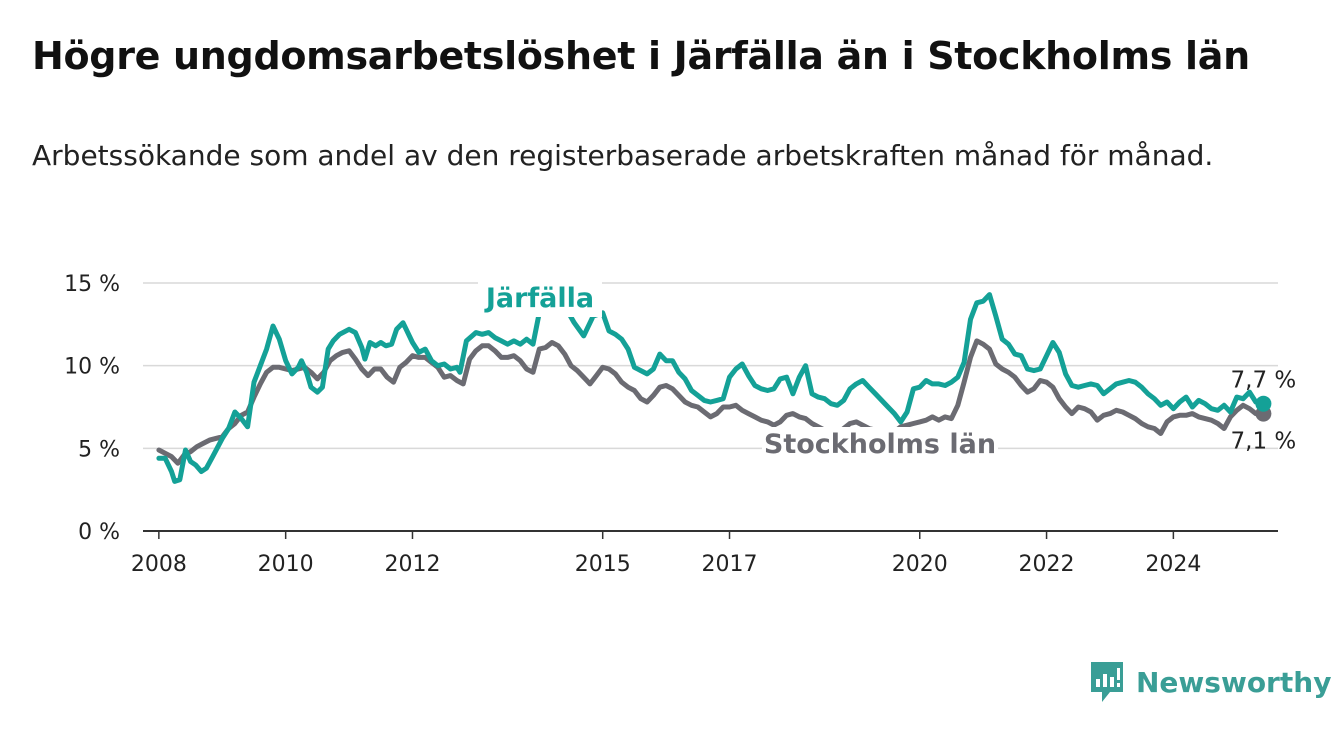 The width and height of the screenshot is (1340, 734). I want to click on x-axis-ticks: 2008 2010 2012 2015 2017 2020 2022 2024, so click(666, 554).